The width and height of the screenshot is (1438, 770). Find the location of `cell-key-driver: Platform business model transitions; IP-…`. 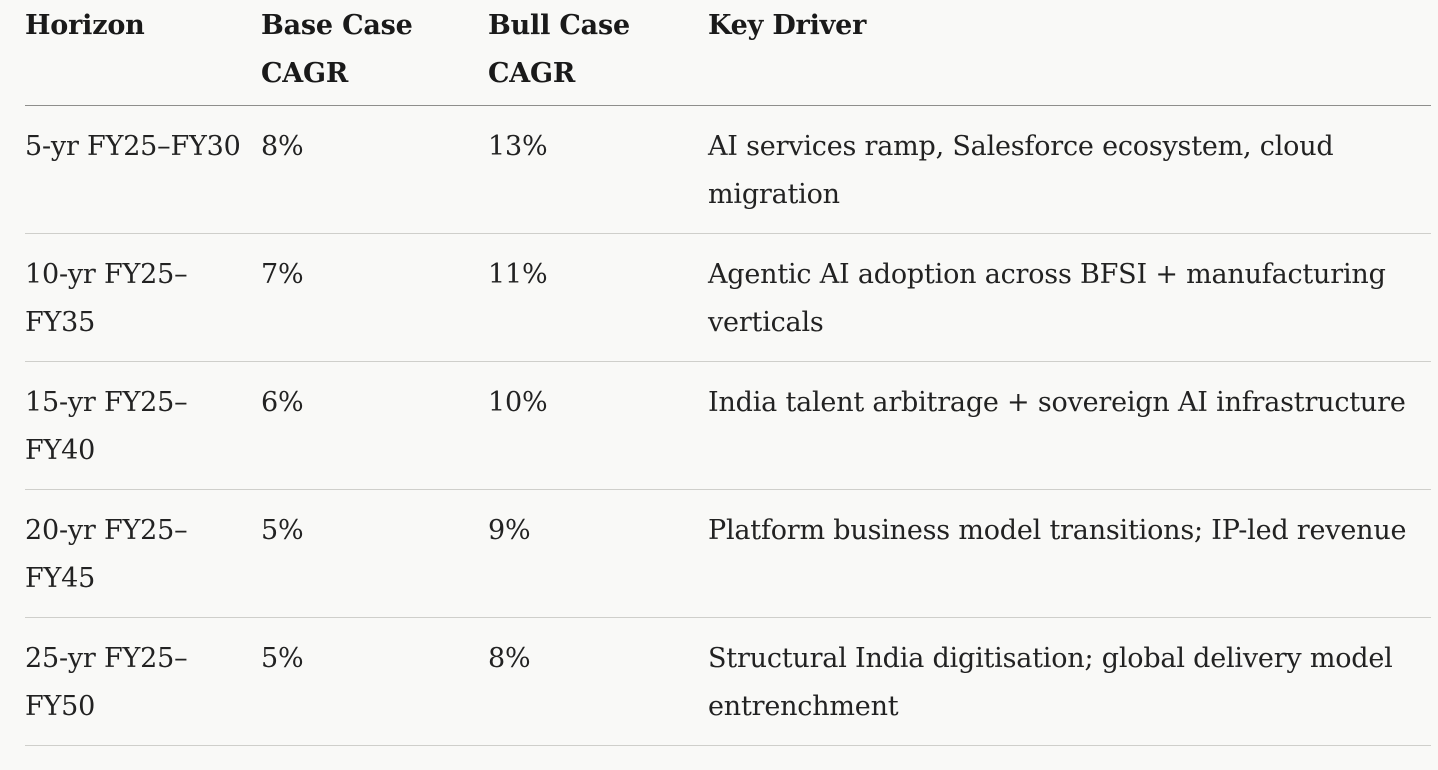

cell-key-driver: Platform business model transitions; IP-… is located at coordinates (1069, 553).